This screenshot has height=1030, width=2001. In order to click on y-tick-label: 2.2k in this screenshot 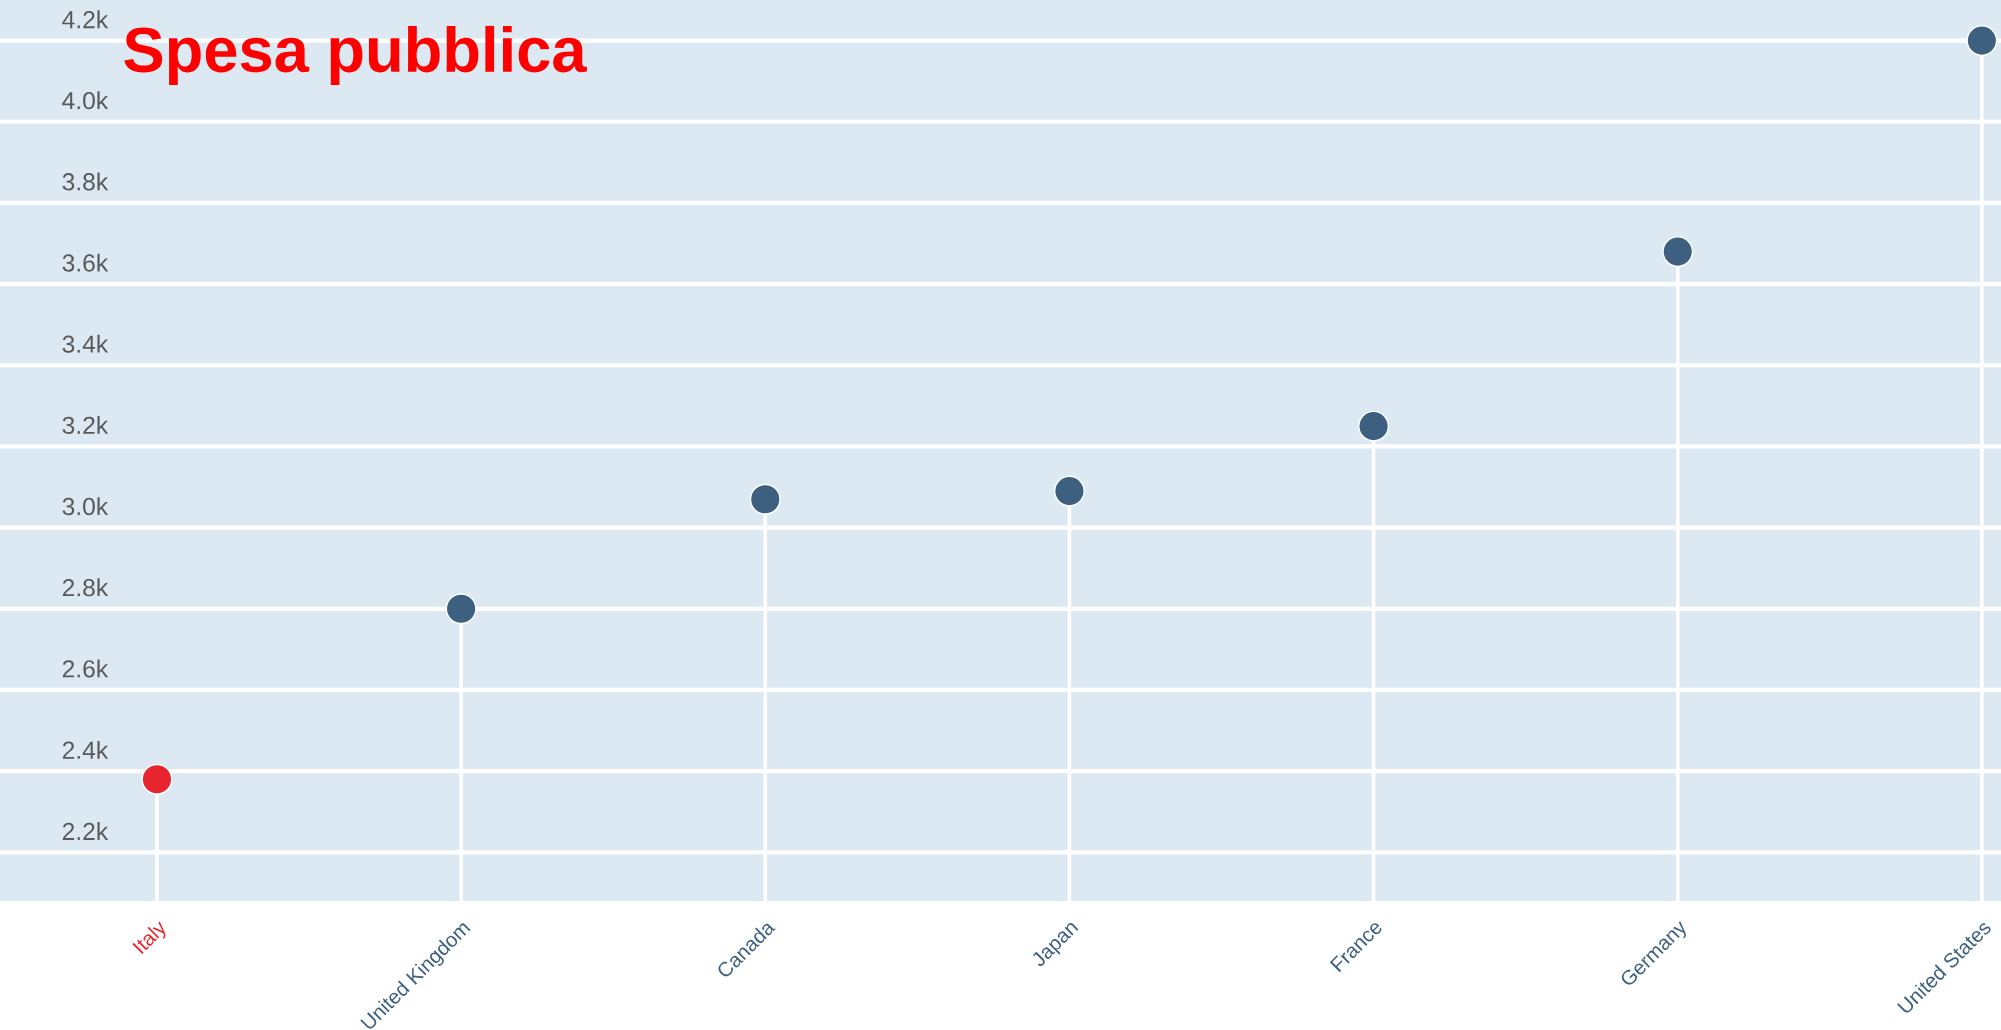, I will do `click(85, 831)`.